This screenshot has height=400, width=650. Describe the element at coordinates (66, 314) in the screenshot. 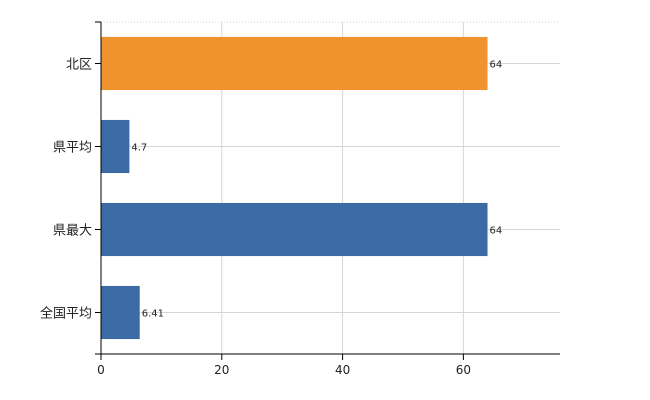

I see `category-label-3: 全国平均` at that location.